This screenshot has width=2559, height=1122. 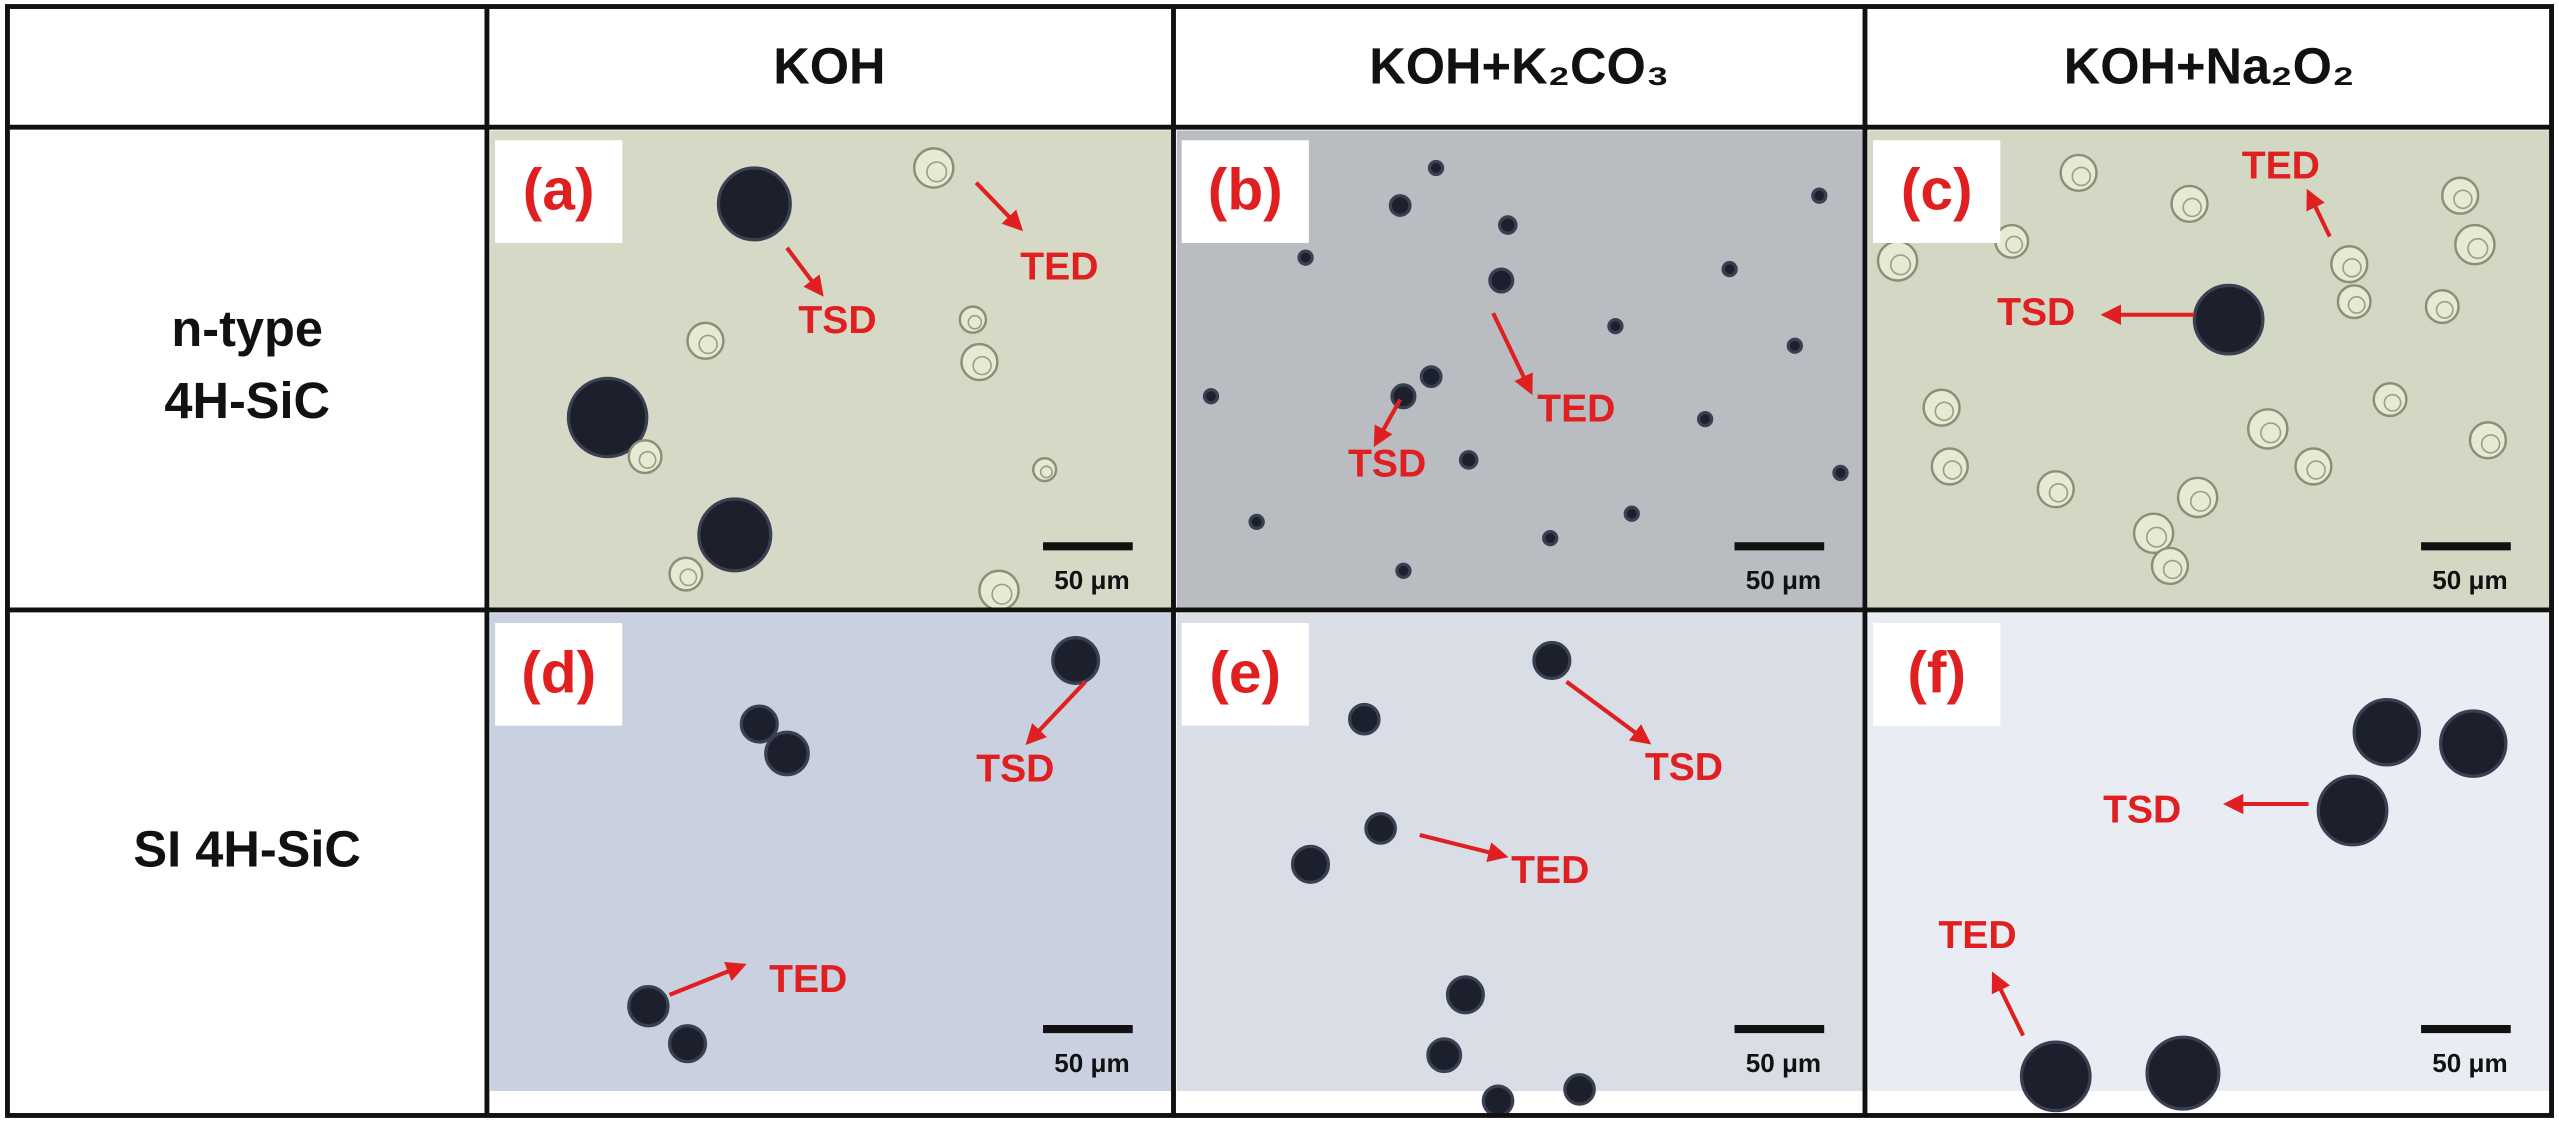 I want to click on micrograph: (b) TED TSD 50 μm, so click(x=1520, y=369).